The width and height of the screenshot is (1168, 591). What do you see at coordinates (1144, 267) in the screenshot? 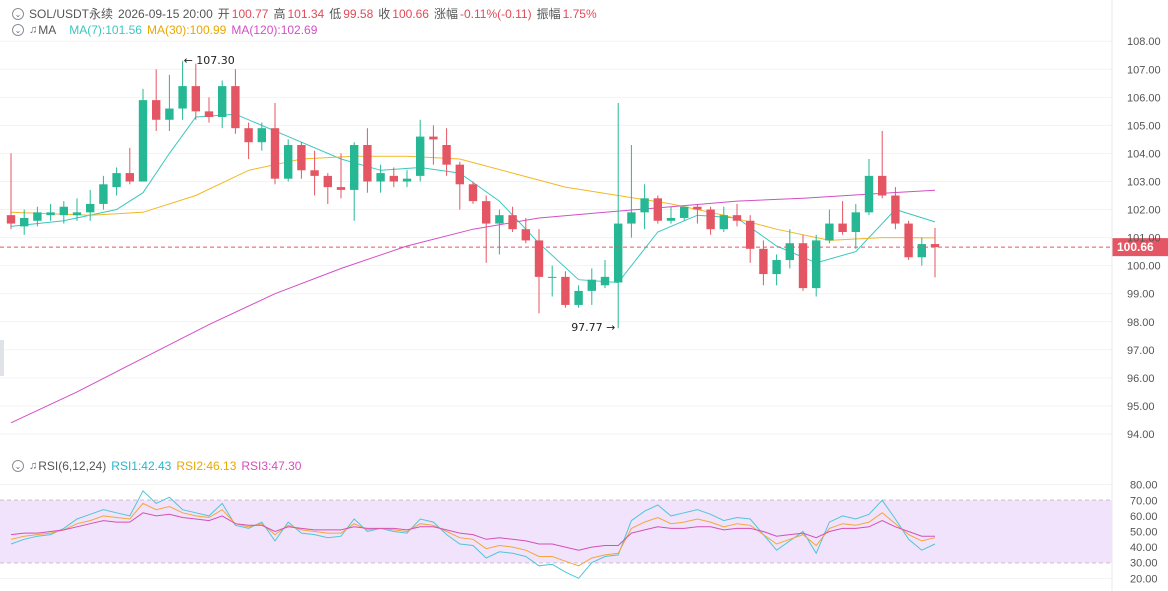
I see `price-tick-label: 100.00` at bounding box center [1144, 267].